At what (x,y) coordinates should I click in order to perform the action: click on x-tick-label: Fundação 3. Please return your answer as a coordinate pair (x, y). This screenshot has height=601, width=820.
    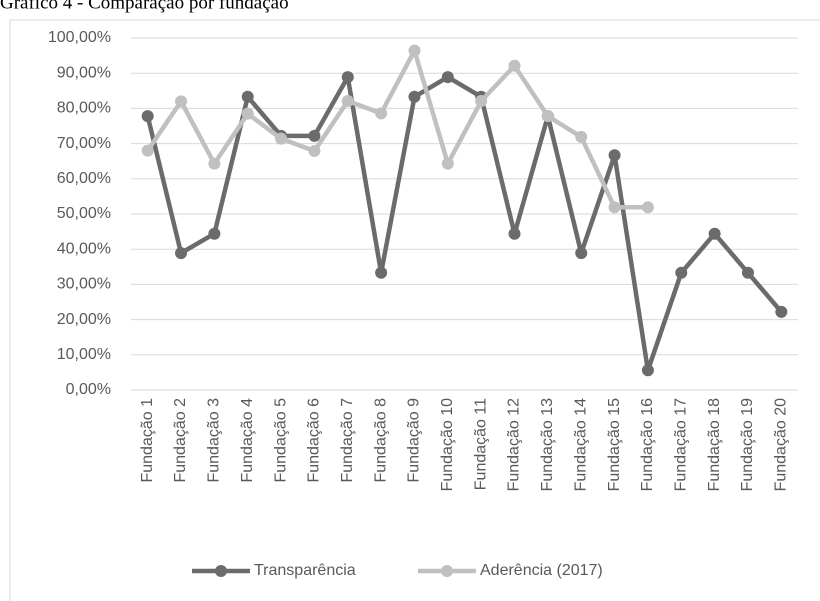
    Looking at the image, I should click on (214, 440).